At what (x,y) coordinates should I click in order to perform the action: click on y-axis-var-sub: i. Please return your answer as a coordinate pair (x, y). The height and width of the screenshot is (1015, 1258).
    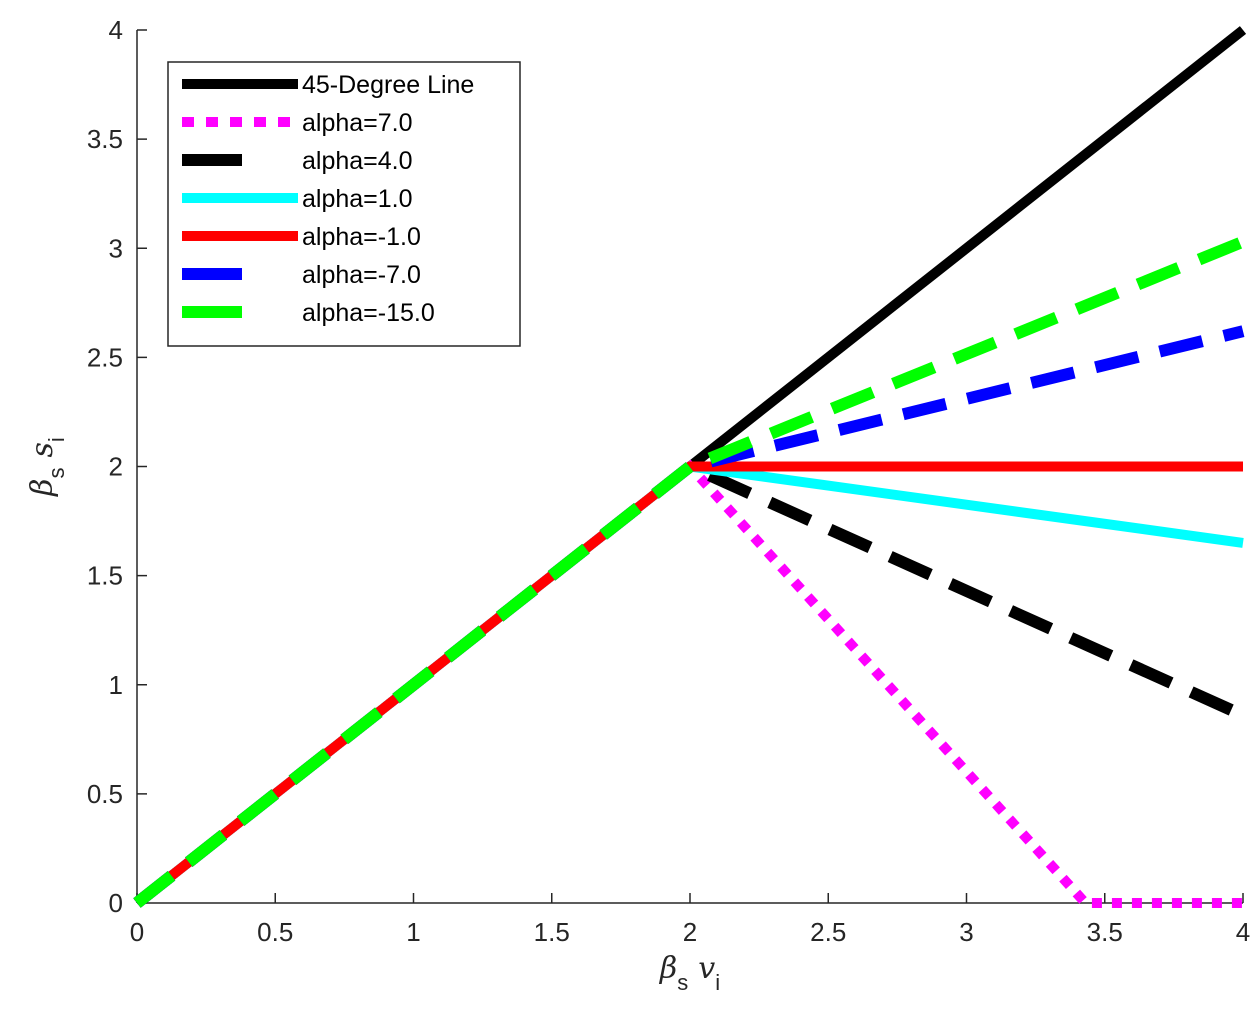
    Looking at the image, I should click on (56, 439).